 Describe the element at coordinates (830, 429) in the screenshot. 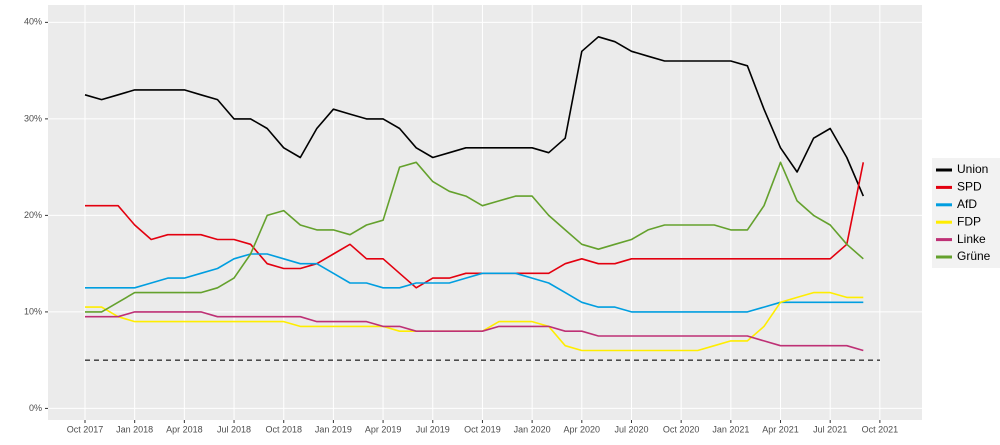

I see `x-tick-label: Jul 2021` at that location.